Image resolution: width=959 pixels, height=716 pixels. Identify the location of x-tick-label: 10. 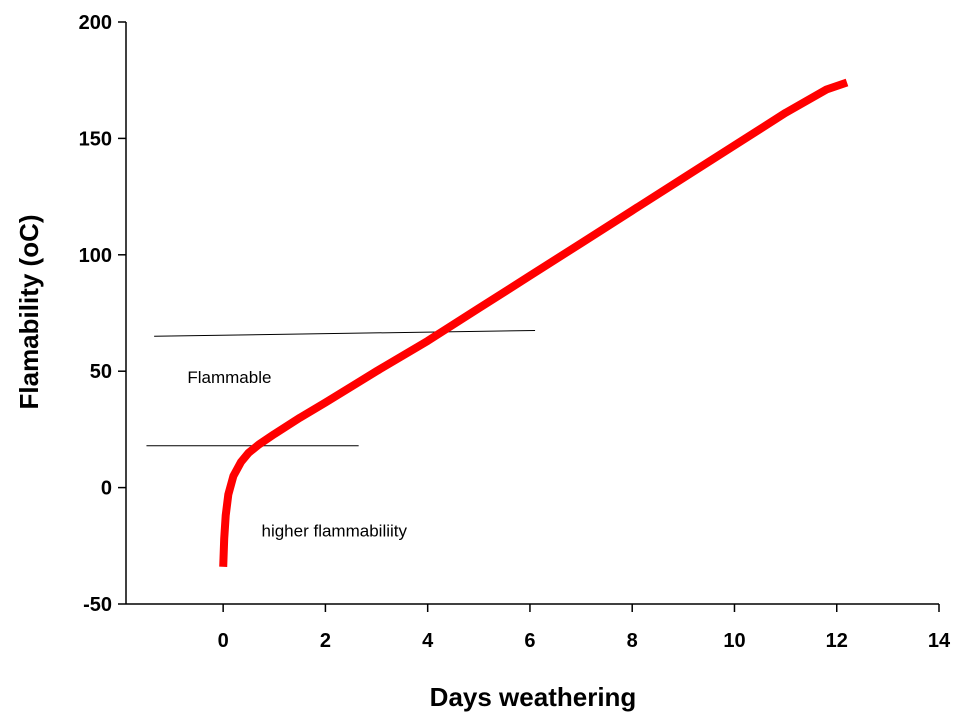
(734, 641).